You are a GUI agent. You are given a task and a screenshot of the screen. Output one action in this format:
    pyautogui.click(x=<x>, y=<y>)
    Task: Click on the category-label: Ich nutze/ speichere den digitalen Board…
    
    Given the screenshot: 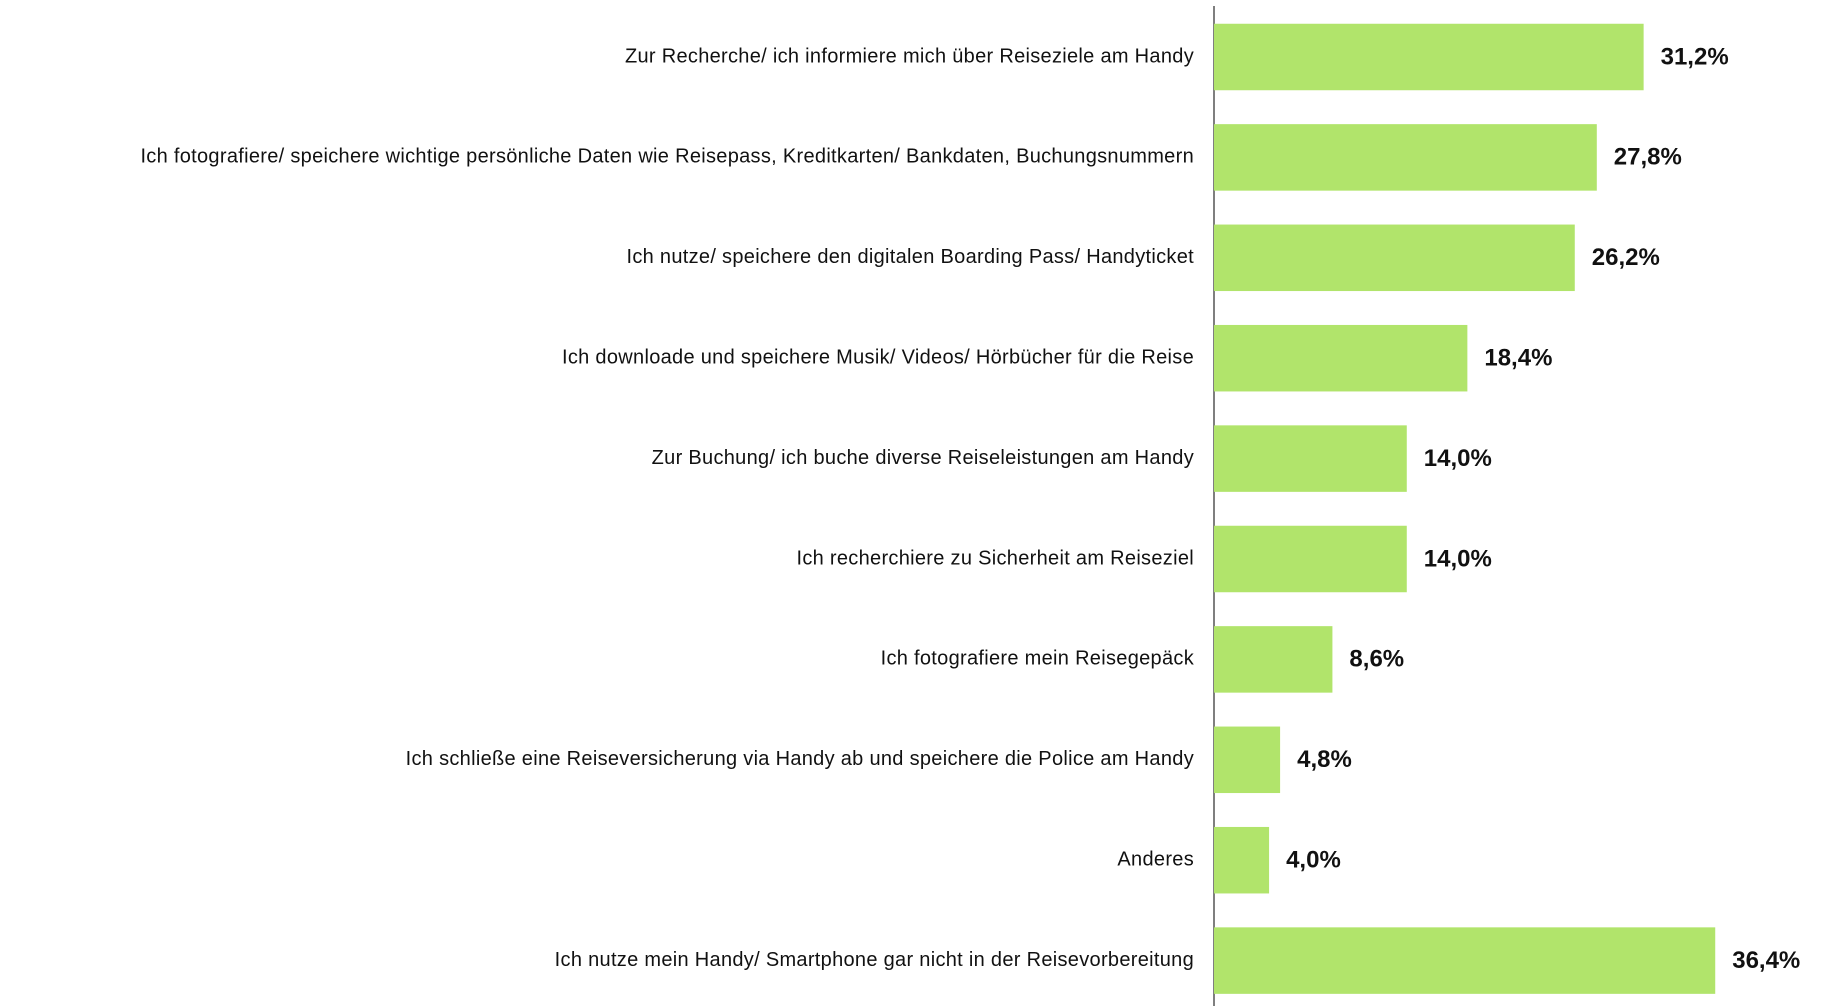 What is the action you would take?
    pyautogui.click(x=910, y=257)
    